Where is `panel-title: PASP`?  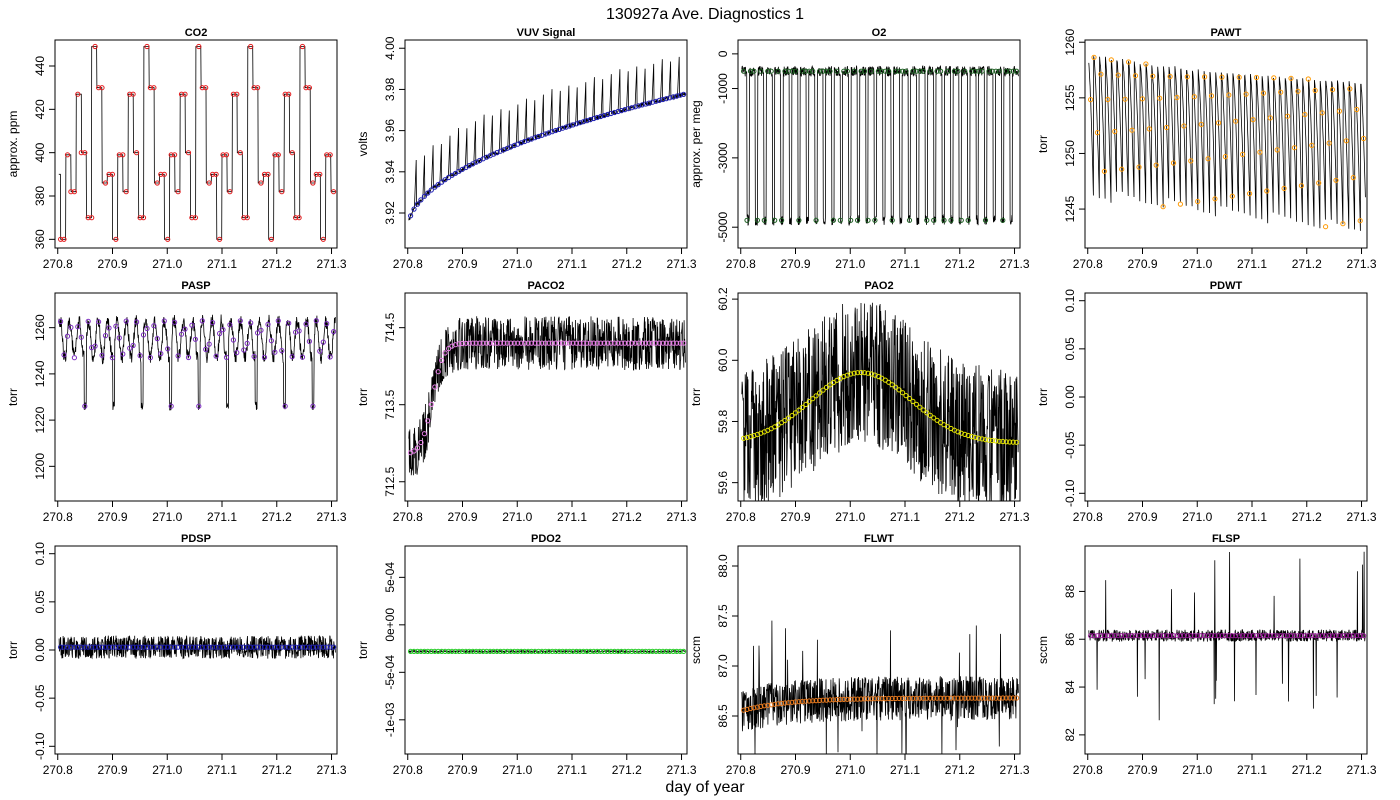
panel-title: PASP is located at coordinates (195, 286).